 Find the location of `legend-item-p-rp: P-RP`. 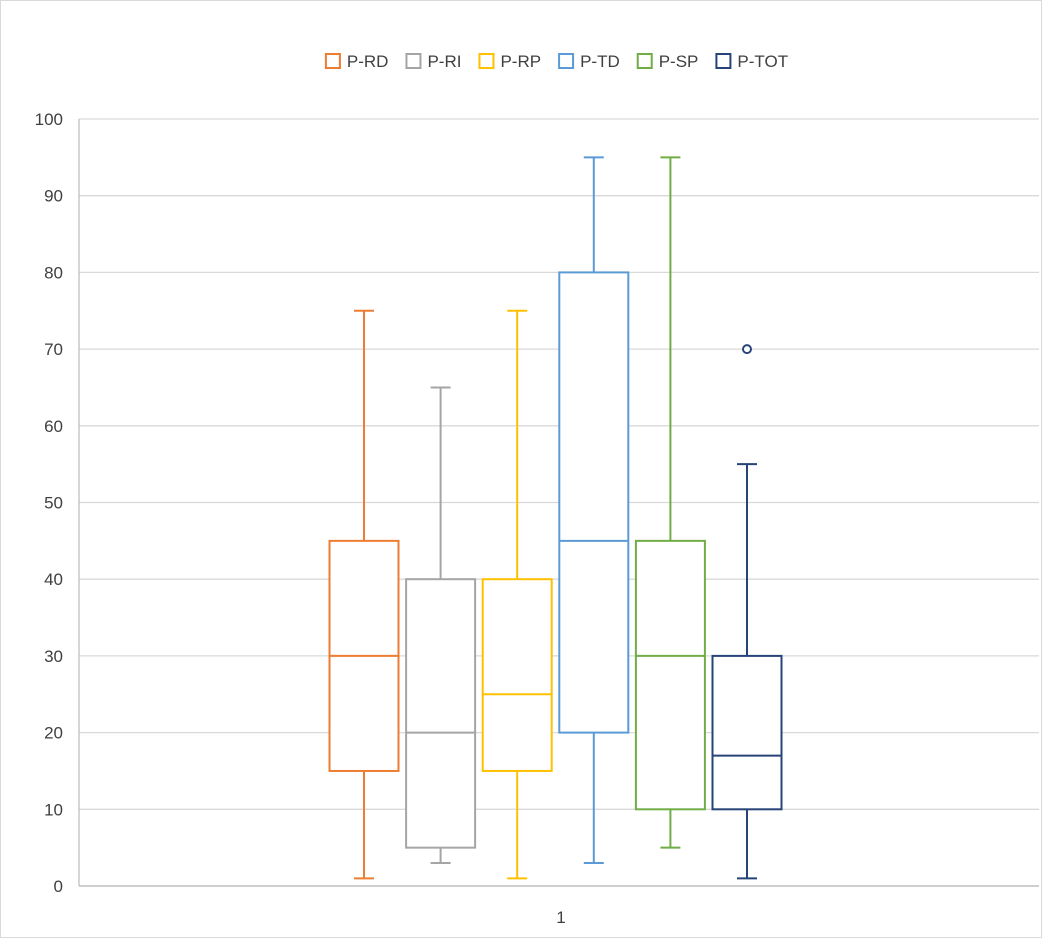

legend-item-p-rp: P-RP is located at coordinates (509, 61).